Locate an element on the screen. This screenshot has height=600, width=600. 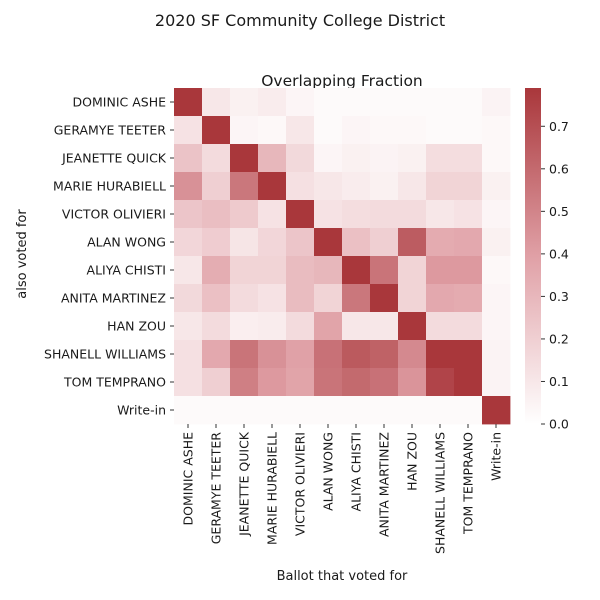
y-tick-label: Write-in is located at coordinates (141, 410).